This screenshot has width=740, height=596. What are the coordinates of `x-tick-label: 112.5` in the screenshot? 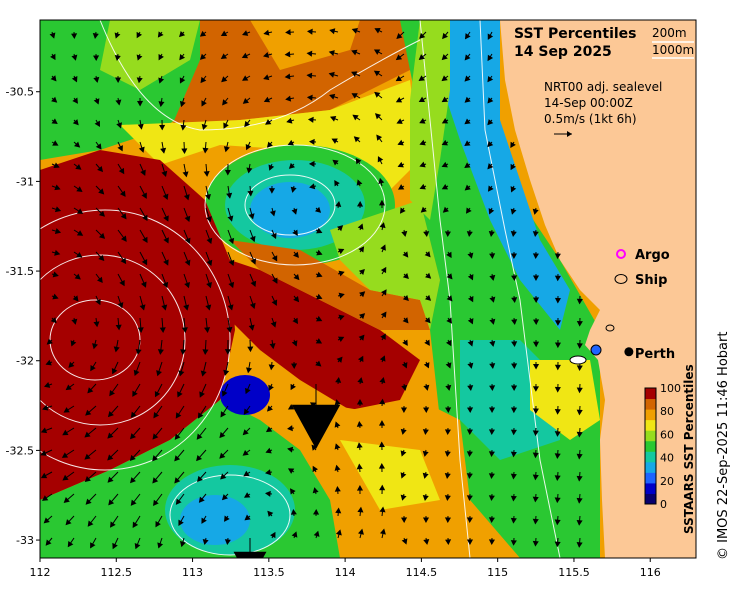 It's located at (117, 572).